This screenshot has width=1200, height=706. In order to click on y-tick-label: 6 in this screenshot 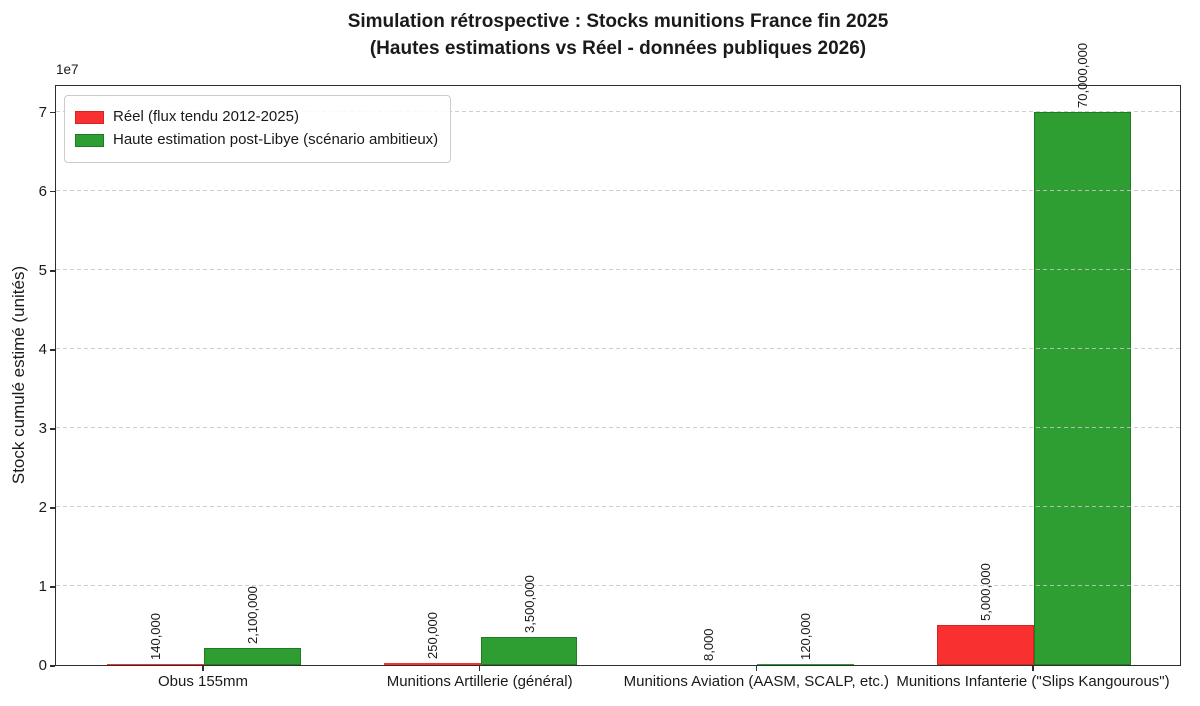, I will do `click(42, 191)`.